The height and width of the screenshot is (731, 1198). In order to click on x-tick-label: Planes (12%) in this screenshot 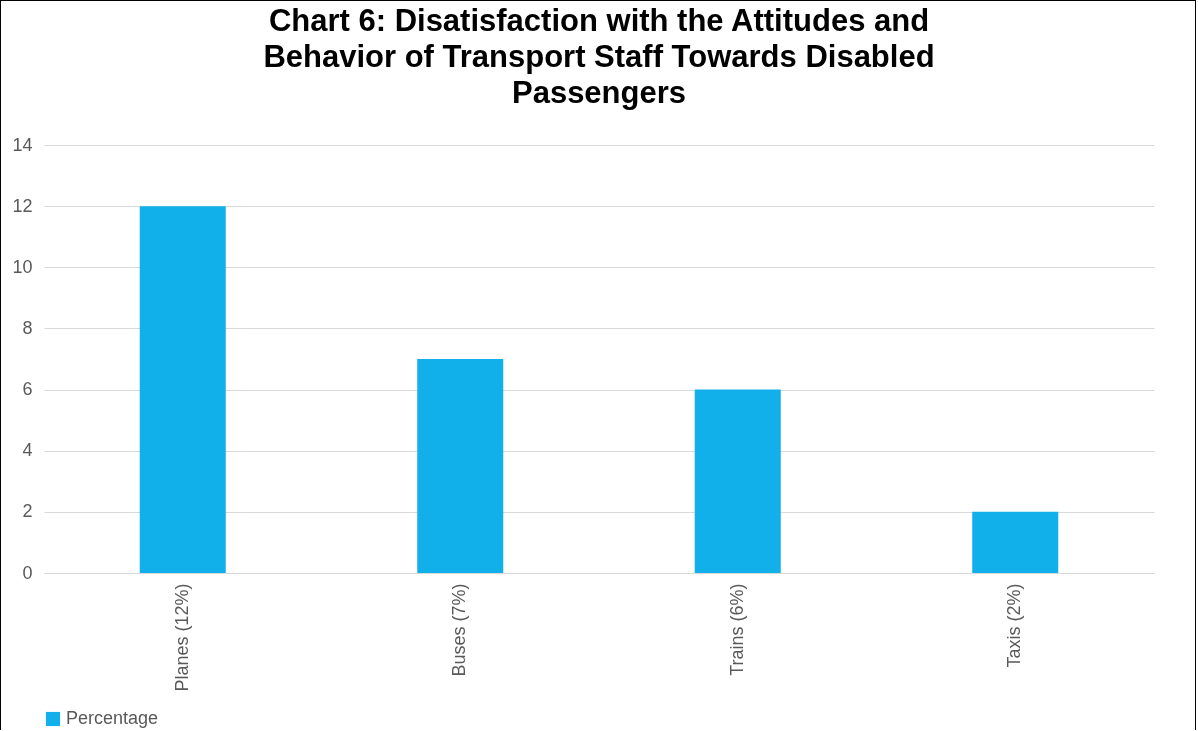, I will do `click(181, 637)`.